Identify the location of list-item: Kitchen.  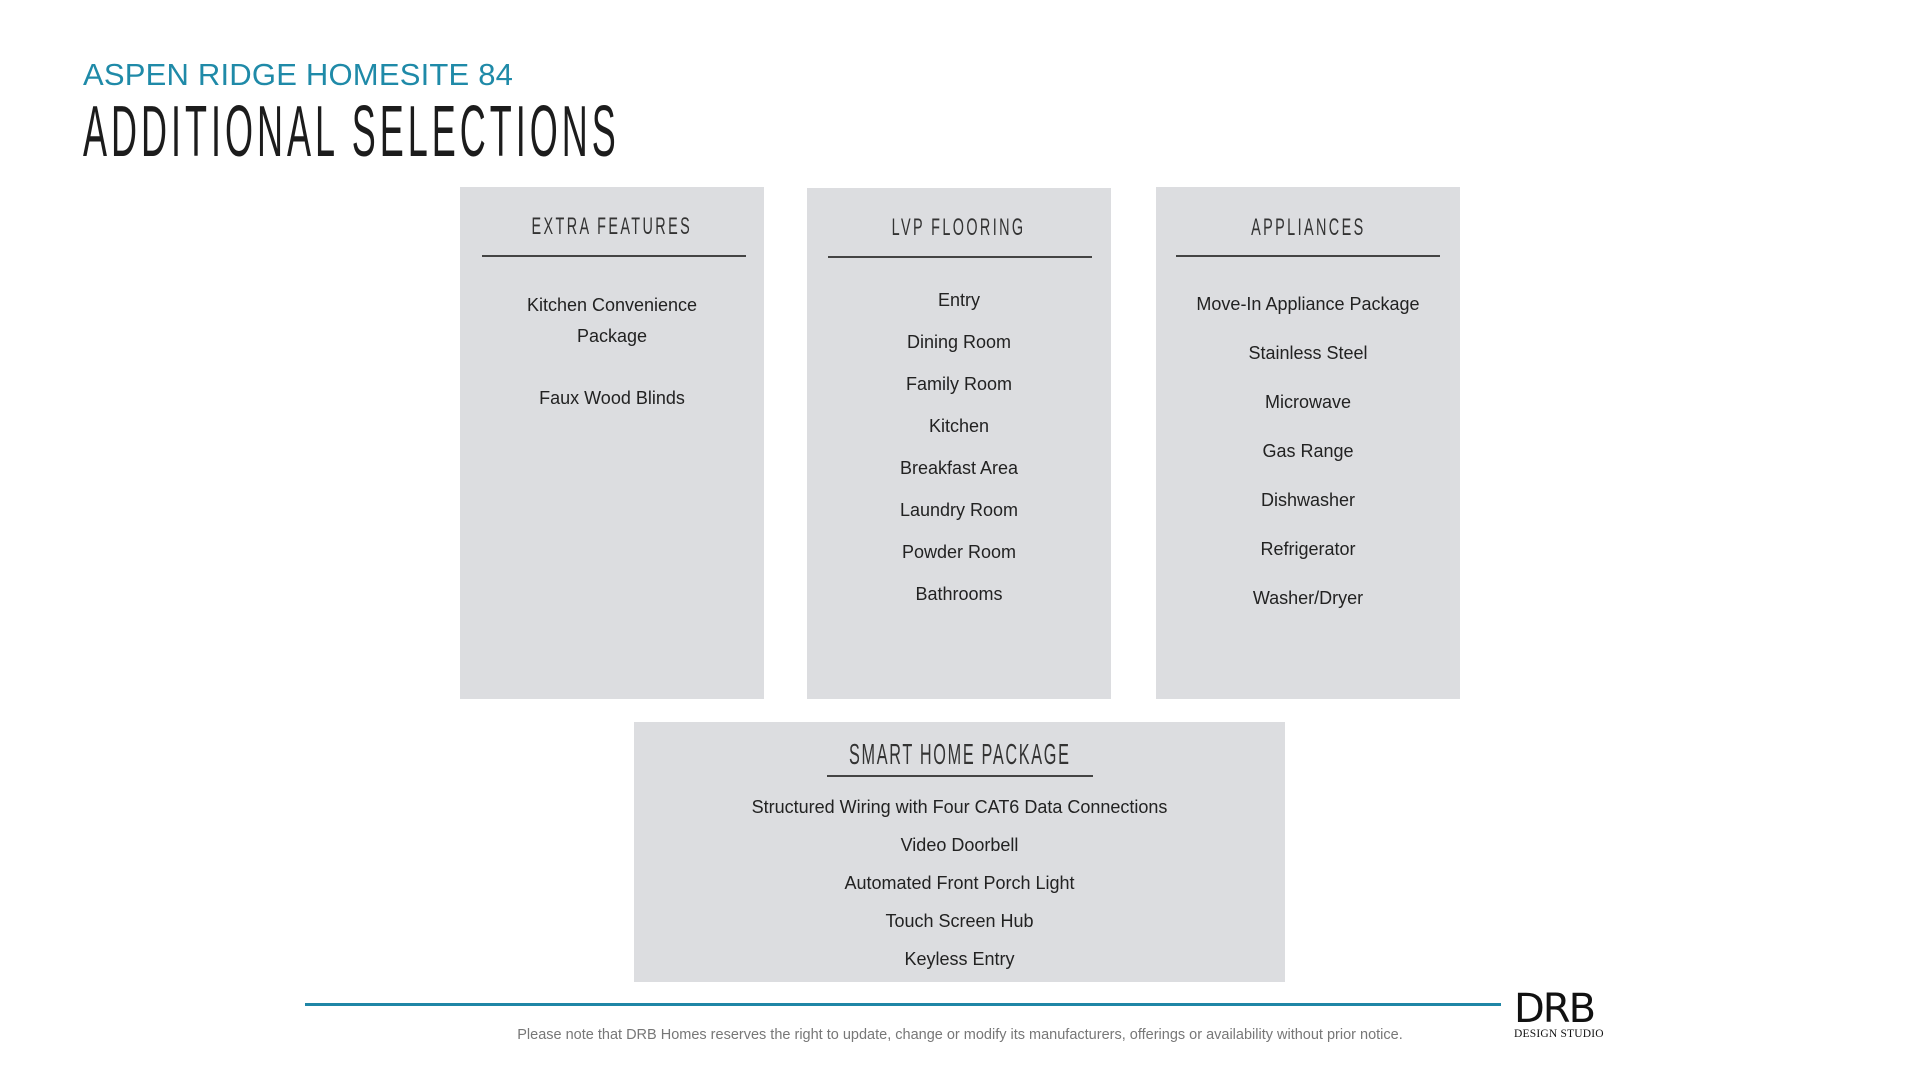
(959, 426).